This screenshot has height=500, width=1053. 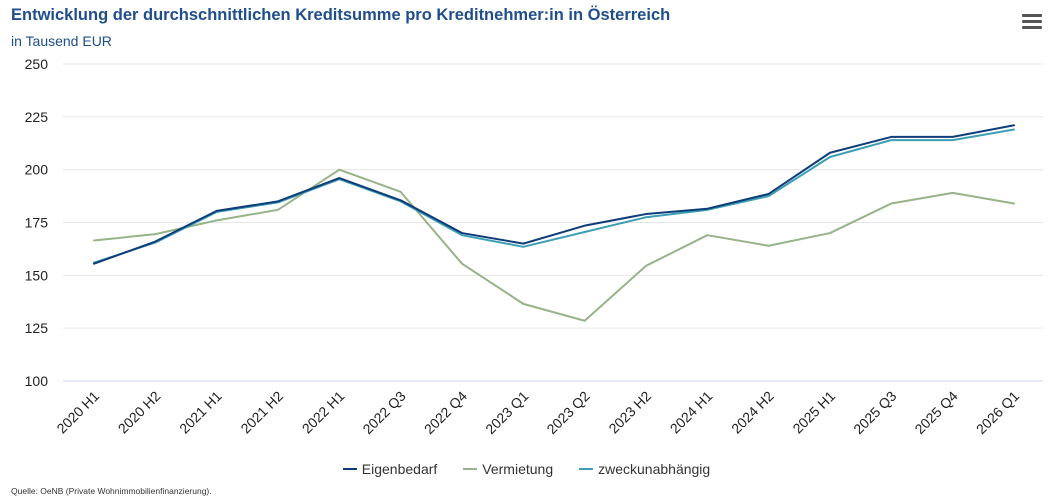 I want to click on chart-legend: Eigenbedarf Vermietung zweckunabhängig, so click(x=526, y=469).